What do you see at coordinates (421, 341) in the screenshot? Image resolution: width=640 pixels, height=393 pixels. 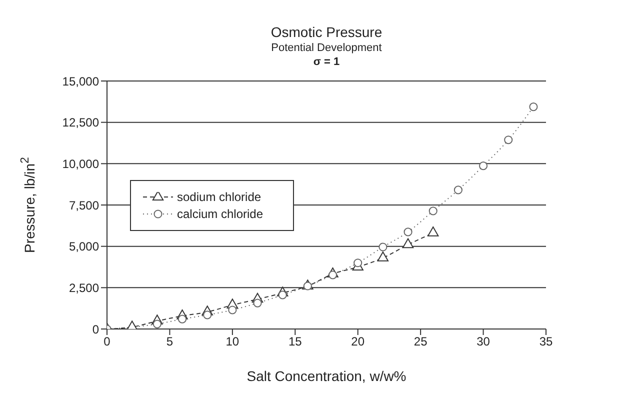 I see `x-tick-label: 25` at bounding box center [421, 341].